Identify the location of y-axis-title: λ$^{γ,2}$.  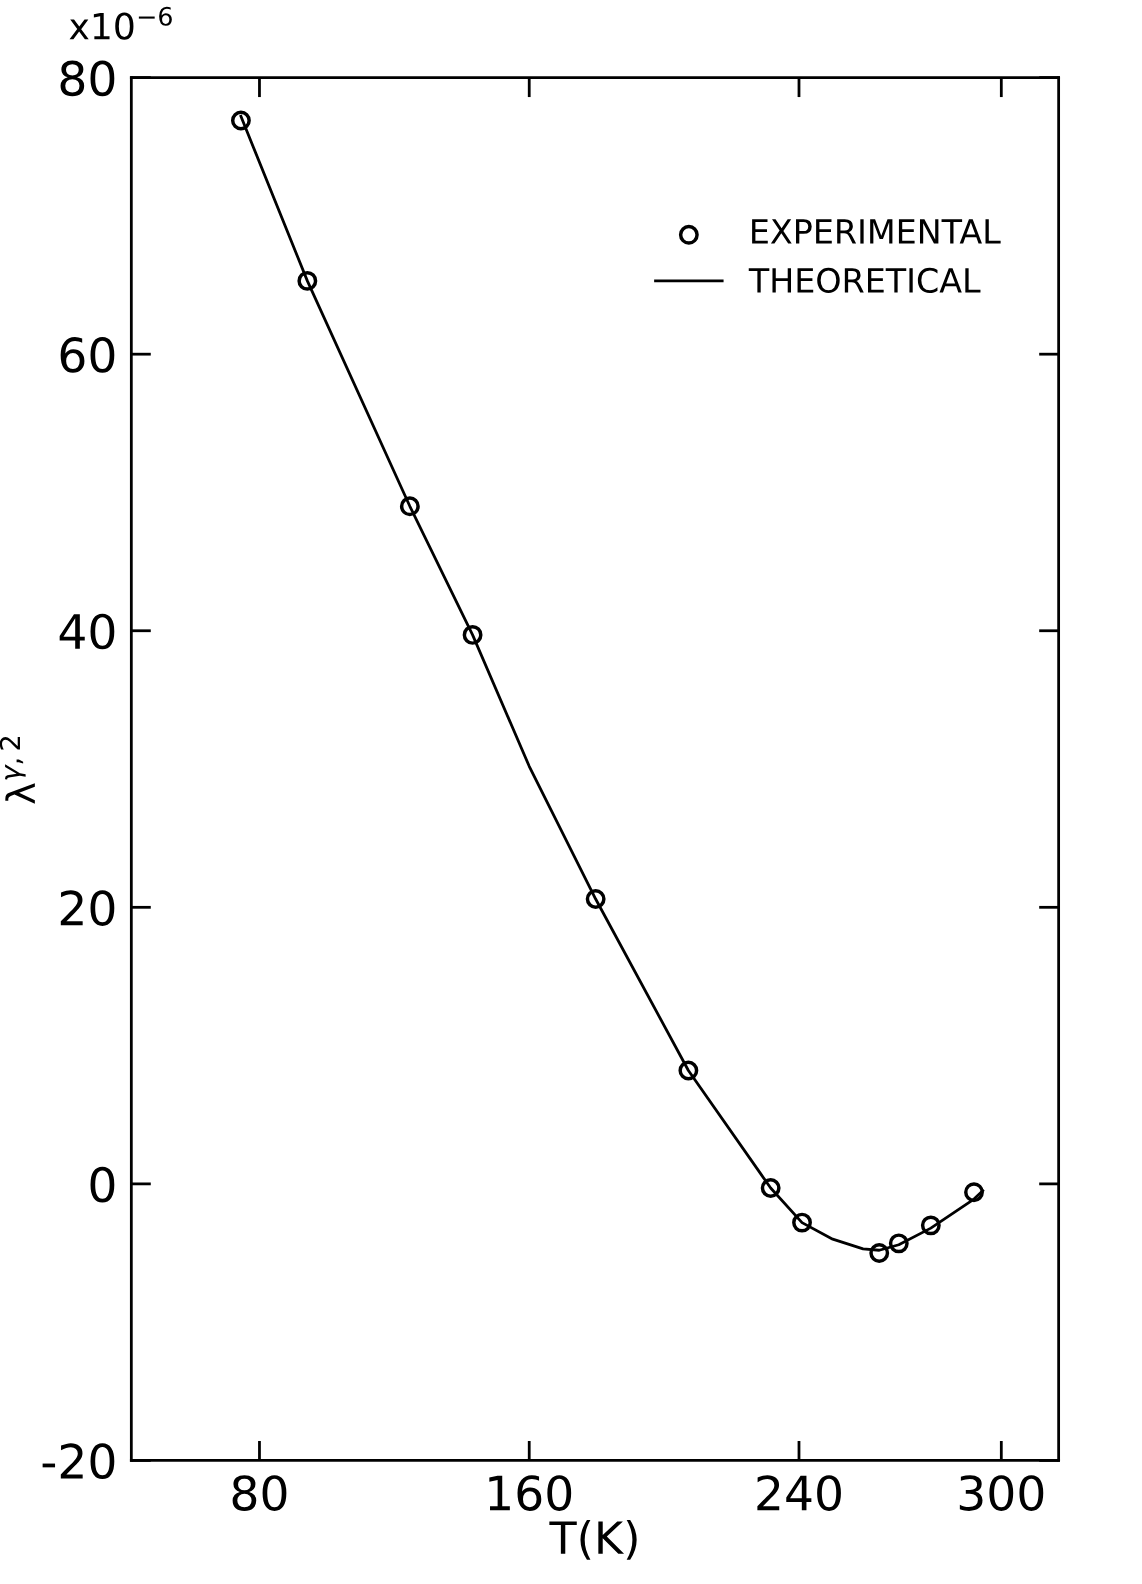
(17, 770).